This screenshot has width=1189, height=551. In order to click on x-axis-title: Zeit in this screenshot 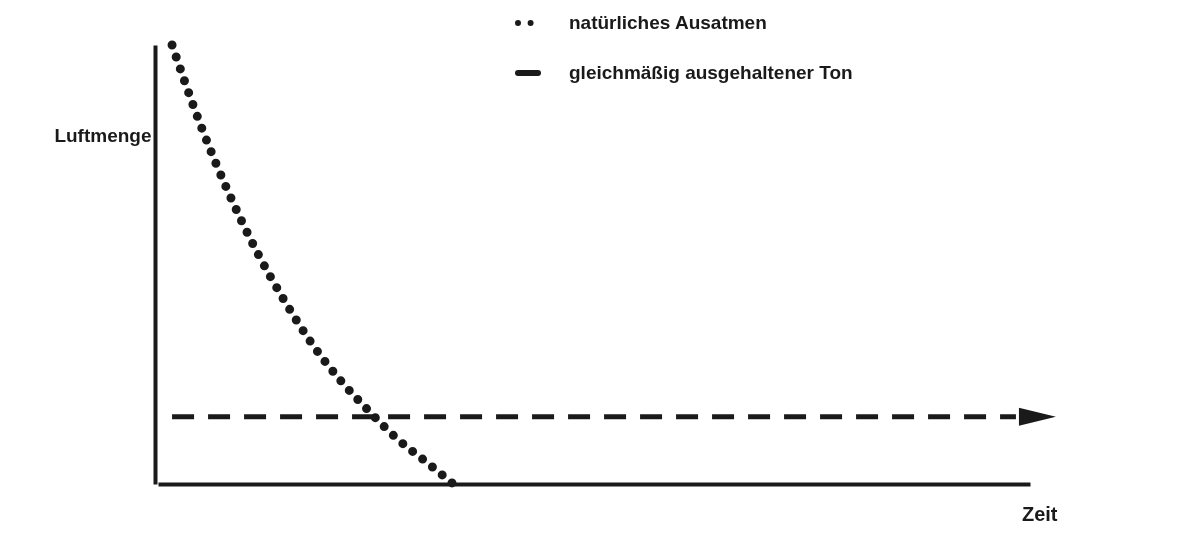, I will do `click(1039, 513)`.